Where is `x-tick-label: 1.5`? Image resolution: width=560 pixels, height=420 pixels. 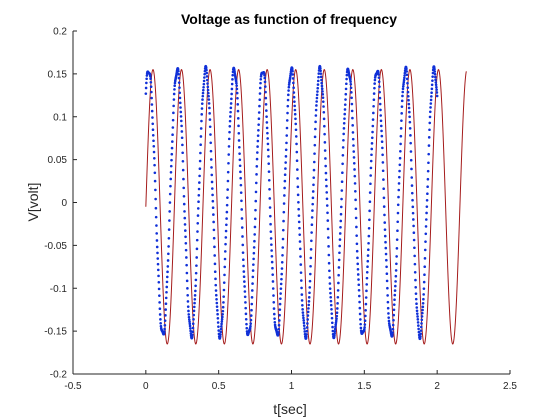
x-tick-label: 1.5 is located at coordinates (364, 386).